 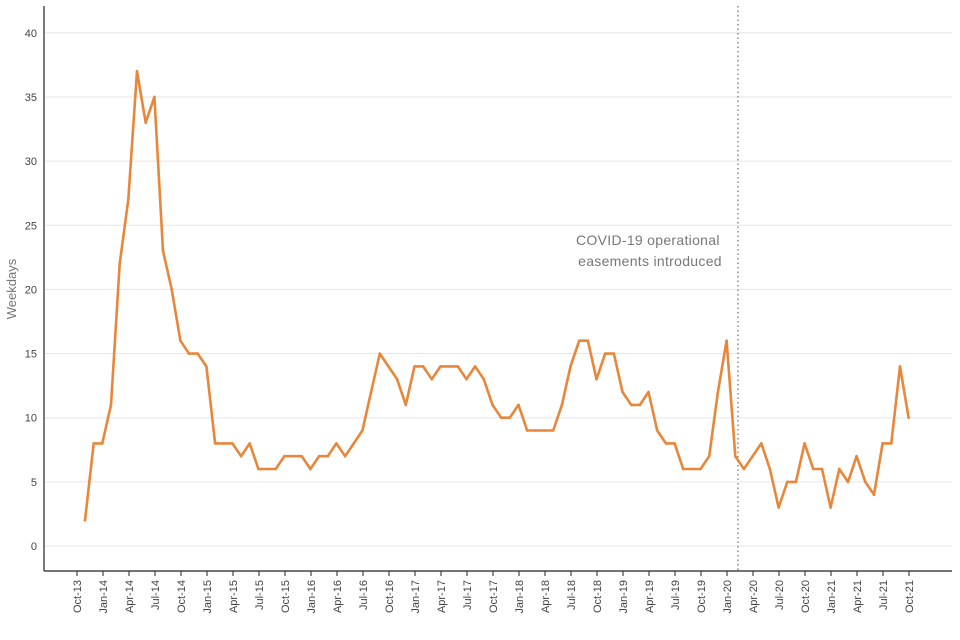 I want to click on y-tick-label: 0, so click(x=34, y=547).